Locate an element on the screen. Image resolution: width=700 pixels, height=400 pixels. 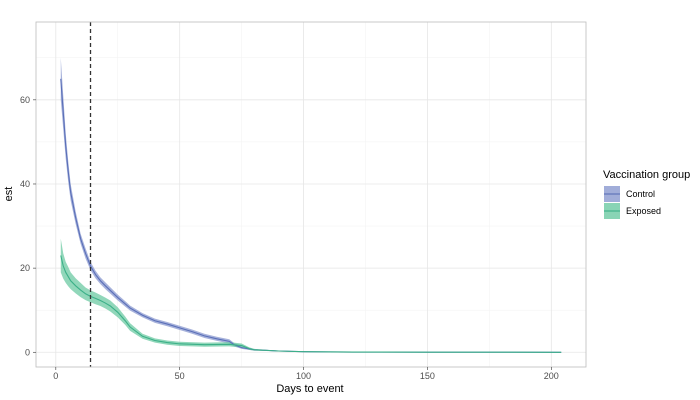
legend: Vaccination group Control Exposed is located at coordinates (646, 194).